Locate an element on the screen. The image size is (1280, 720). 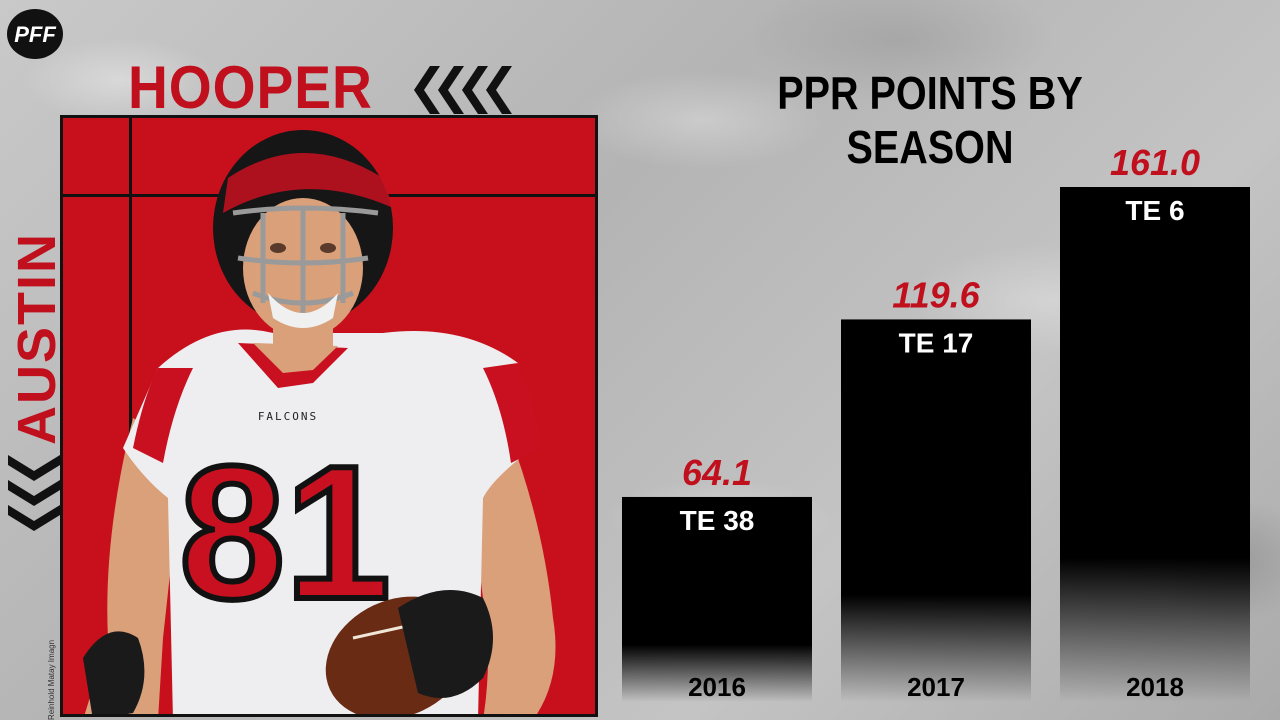
chevron-left-icon is located at coordinates (463, 90).